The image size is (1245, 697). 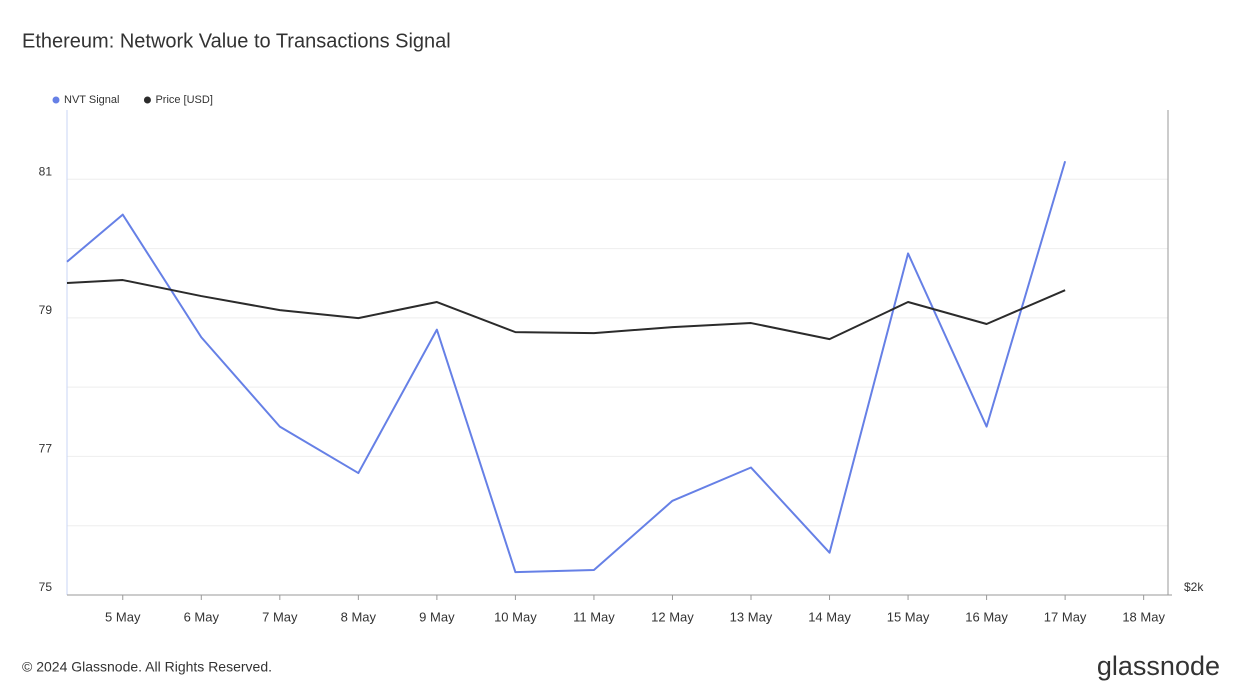 I want to click on x-tick-label: 16 May, so click(x=986, y=616).